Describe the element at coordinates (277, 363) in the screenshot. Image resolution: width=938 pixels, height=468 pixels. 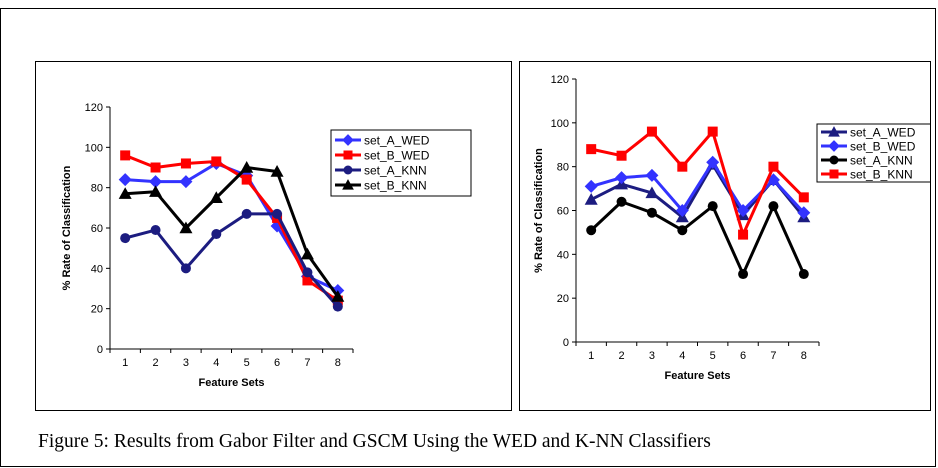
I see `x-tick-label: 6` at that location.